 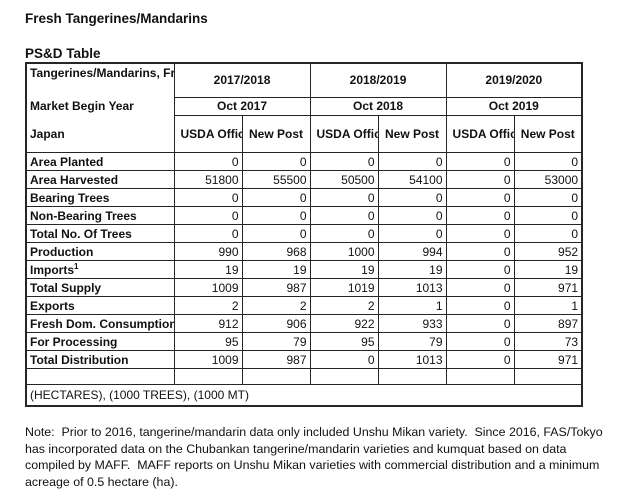 What do you see at coordinates (412, 359) in the screenshot?
I see `value-cell: 1013` at bounding box center [412, 359].